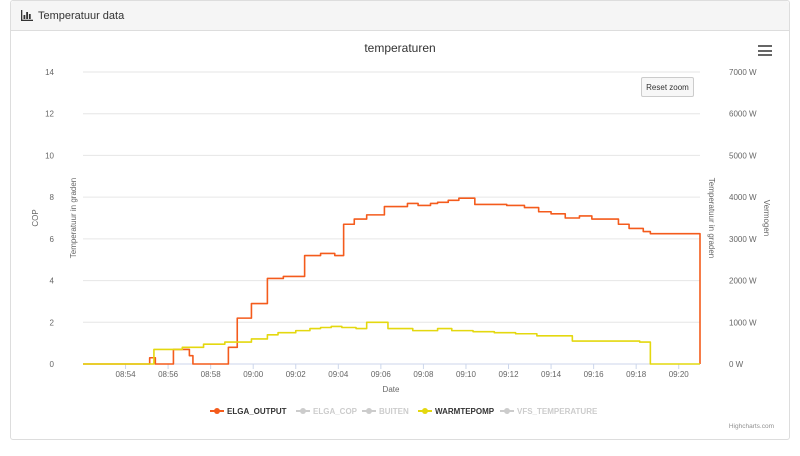 This screenshot has width=800, height=456. Describe the element at coordinates (557, 411) in the screenshot. I see `legend-item-vfs-temperature: VFS_TEMPERATURE` at that location.